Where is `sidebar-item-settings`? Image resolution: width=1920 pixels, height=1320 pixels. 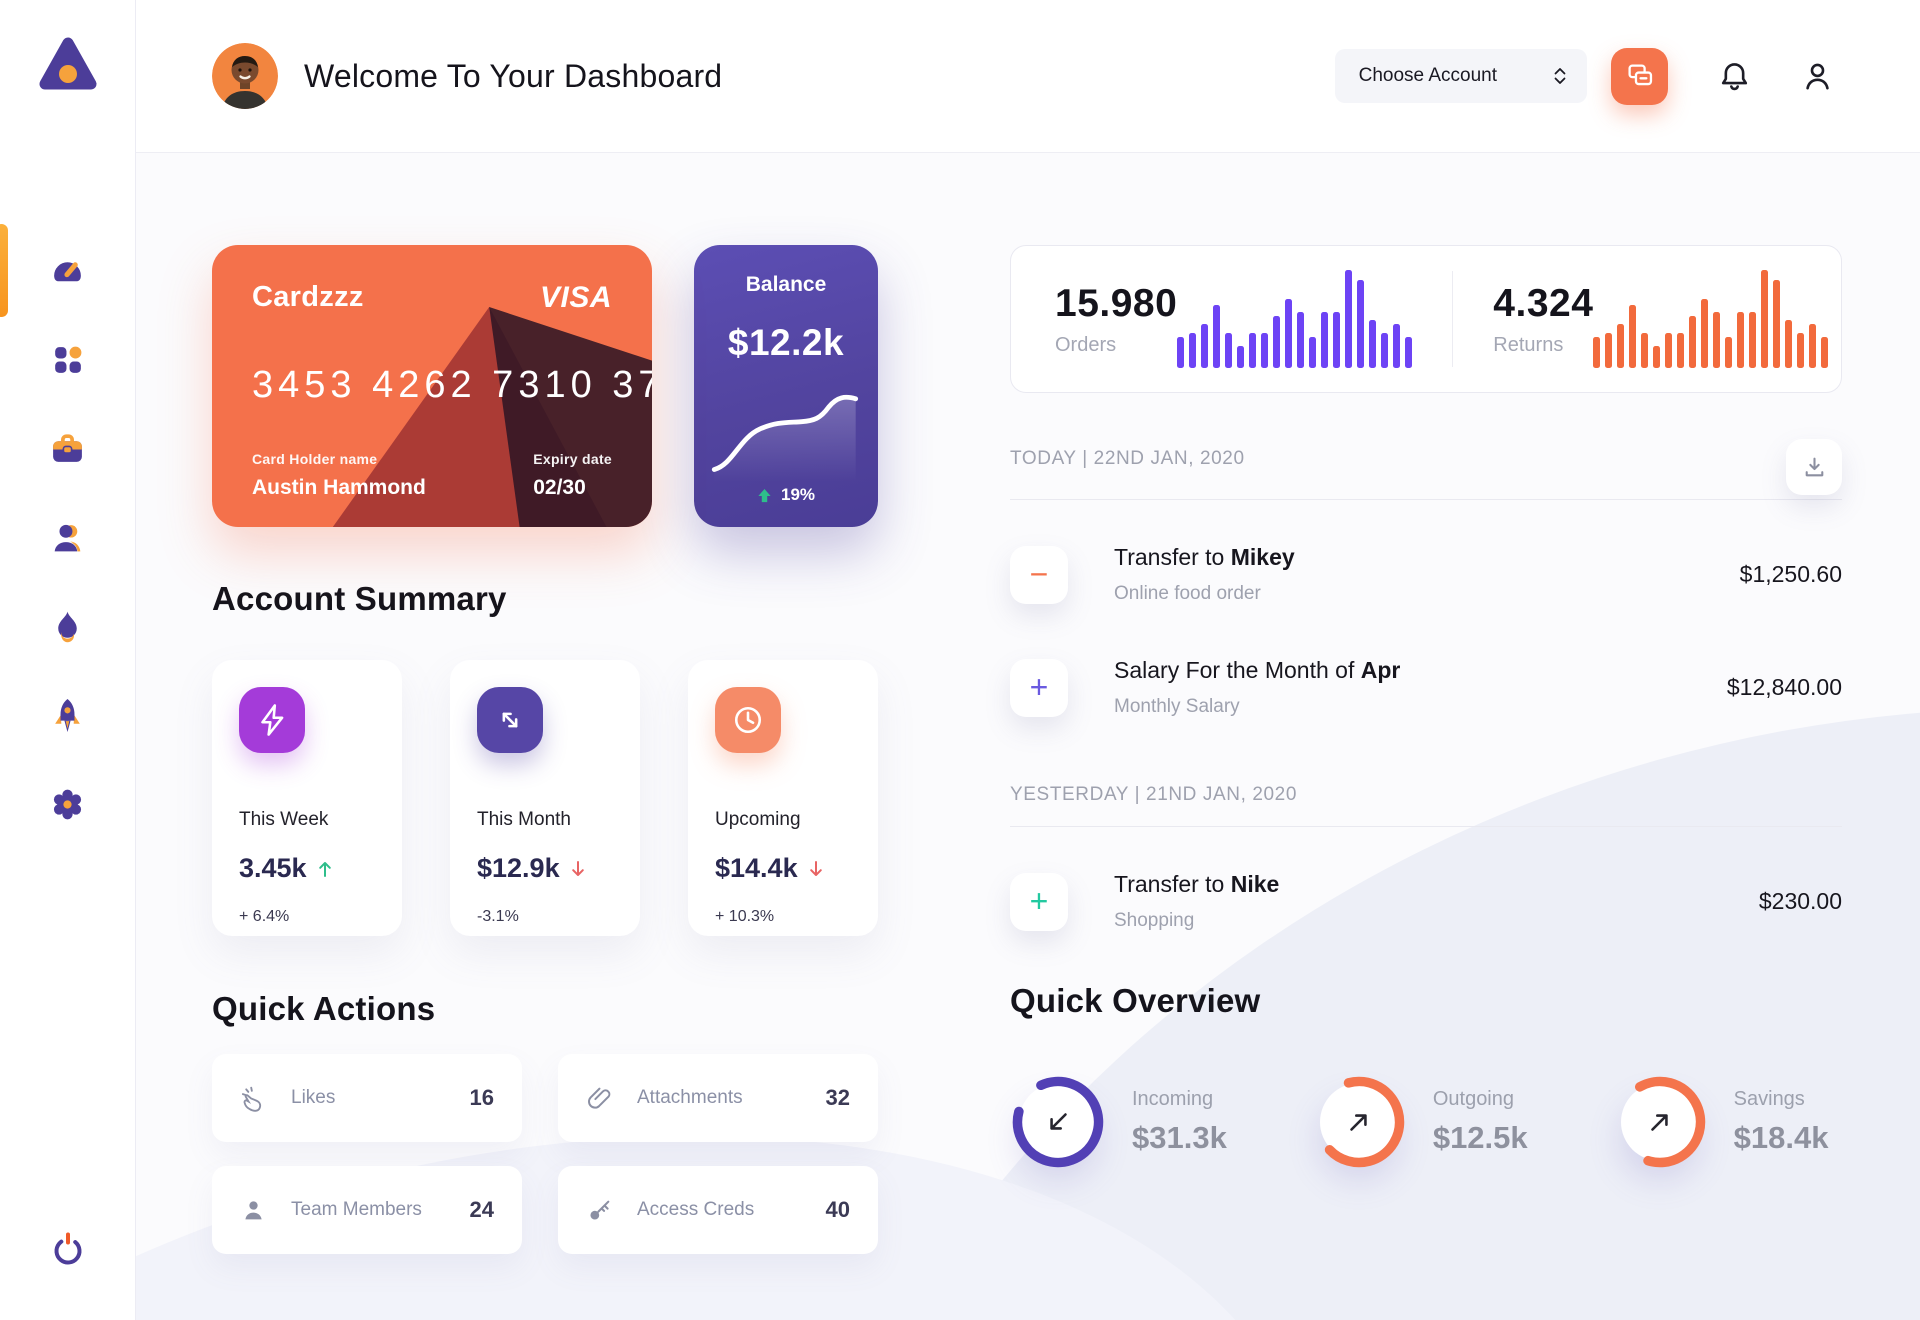 sidebar-item-settings is located at coordinates (67, 804).